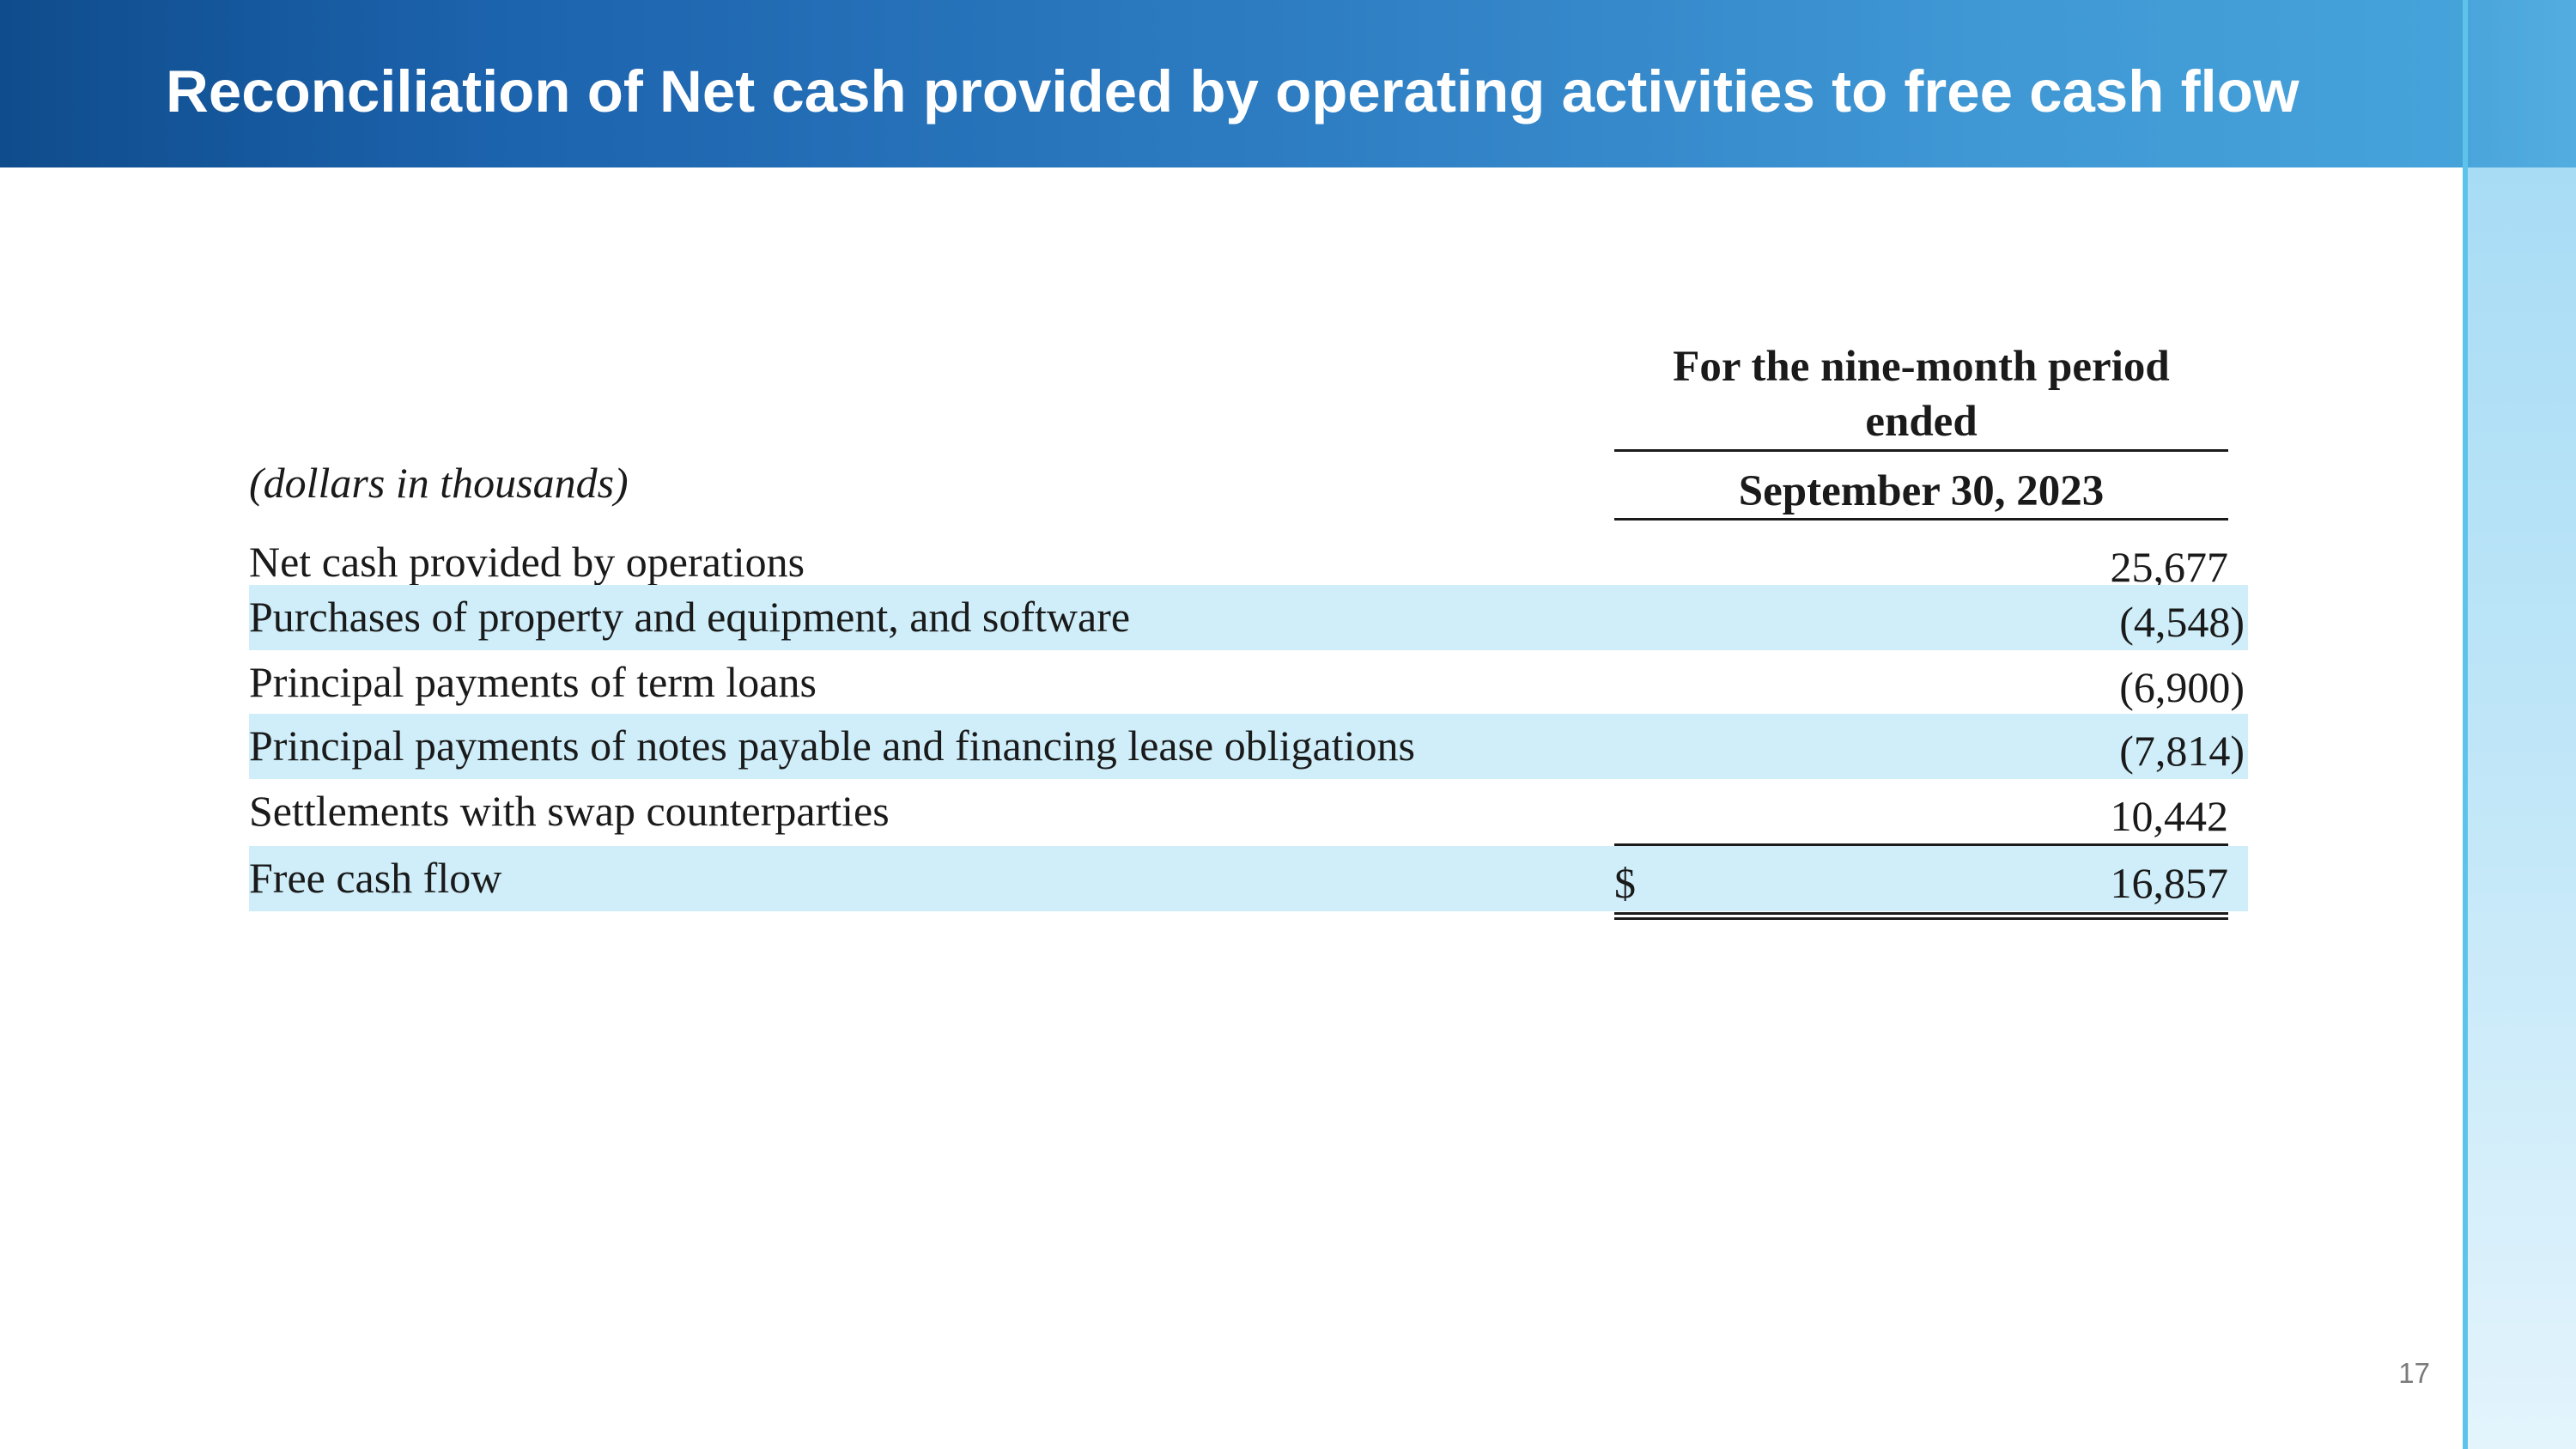  Describe the element at coordinates (2414, 1373) in the screenshot. I see `page-number: 17` at that location.